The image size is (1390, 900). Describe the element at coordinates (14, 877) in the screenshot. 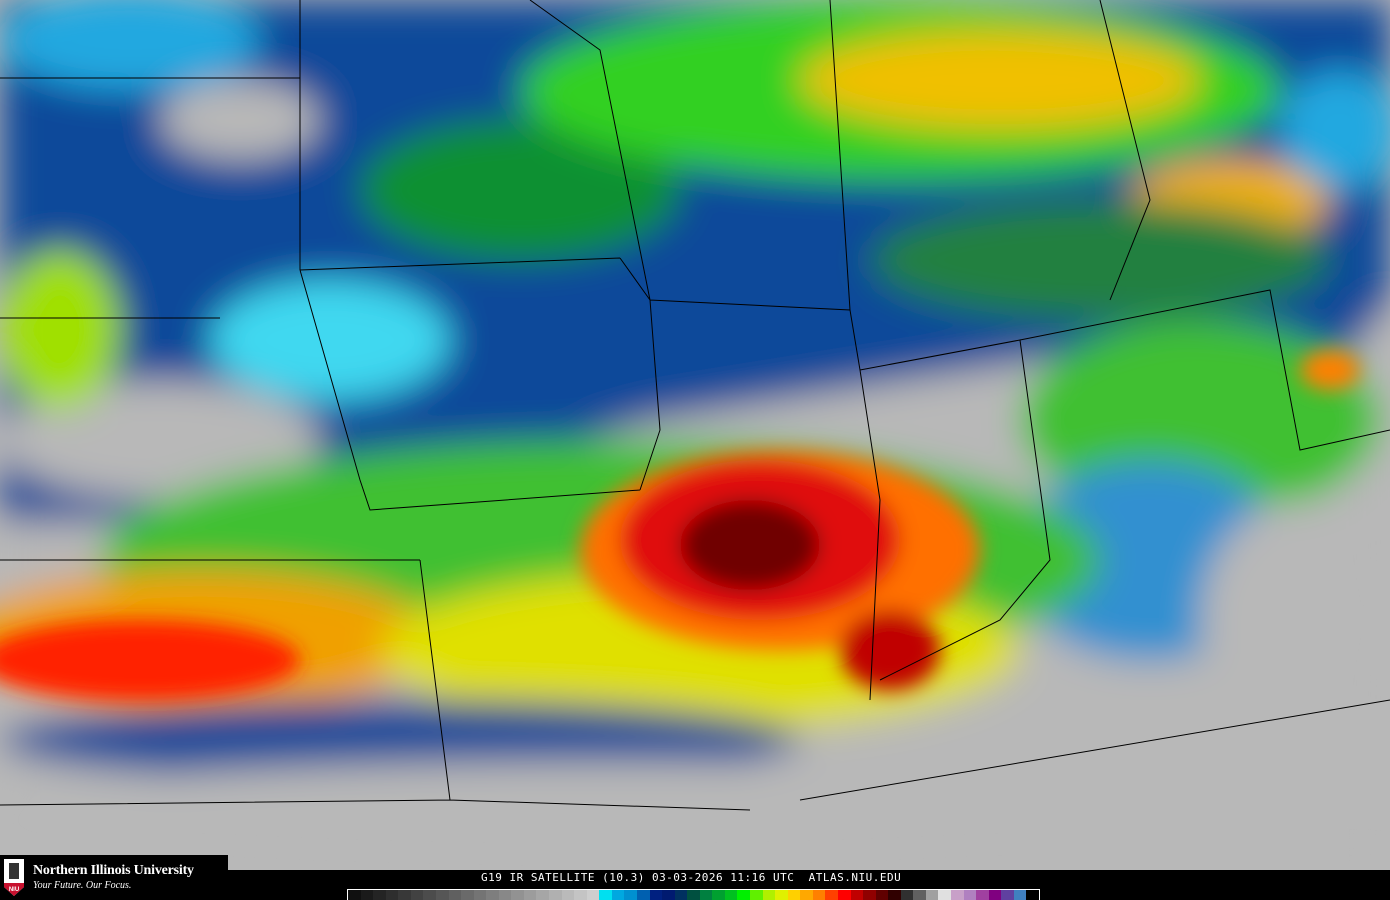

I see `niu-shield-icon: NIU` at that location.